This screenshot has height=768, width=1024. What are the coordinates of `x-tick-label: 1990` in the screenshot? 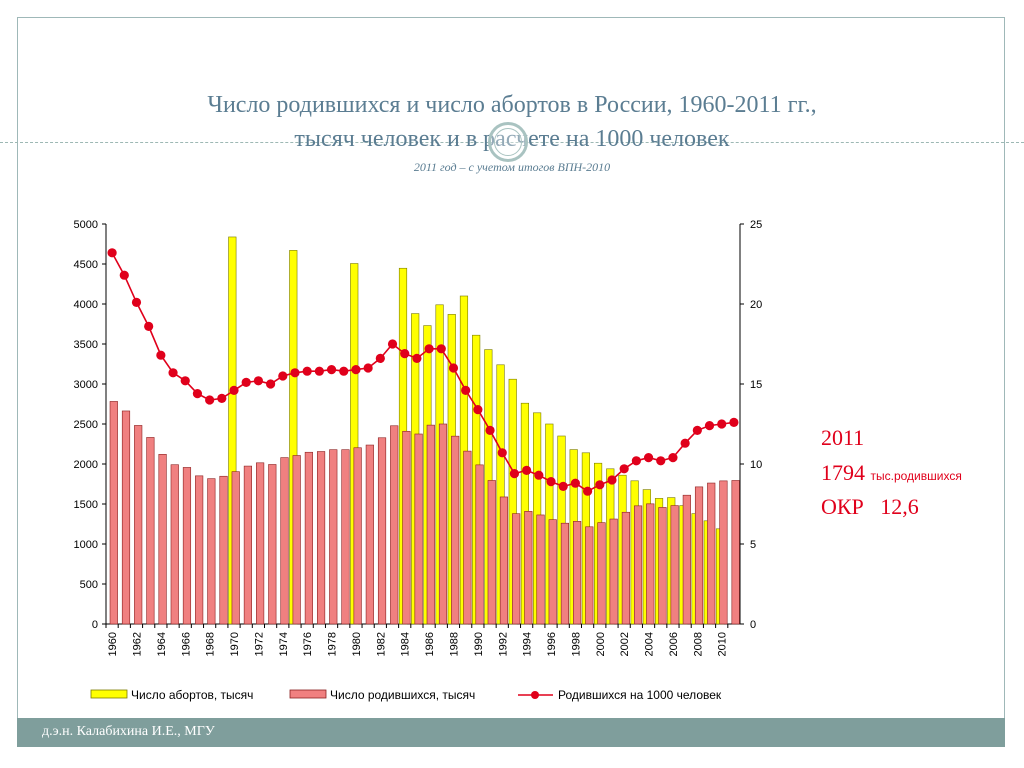 It's located at (479, 644).